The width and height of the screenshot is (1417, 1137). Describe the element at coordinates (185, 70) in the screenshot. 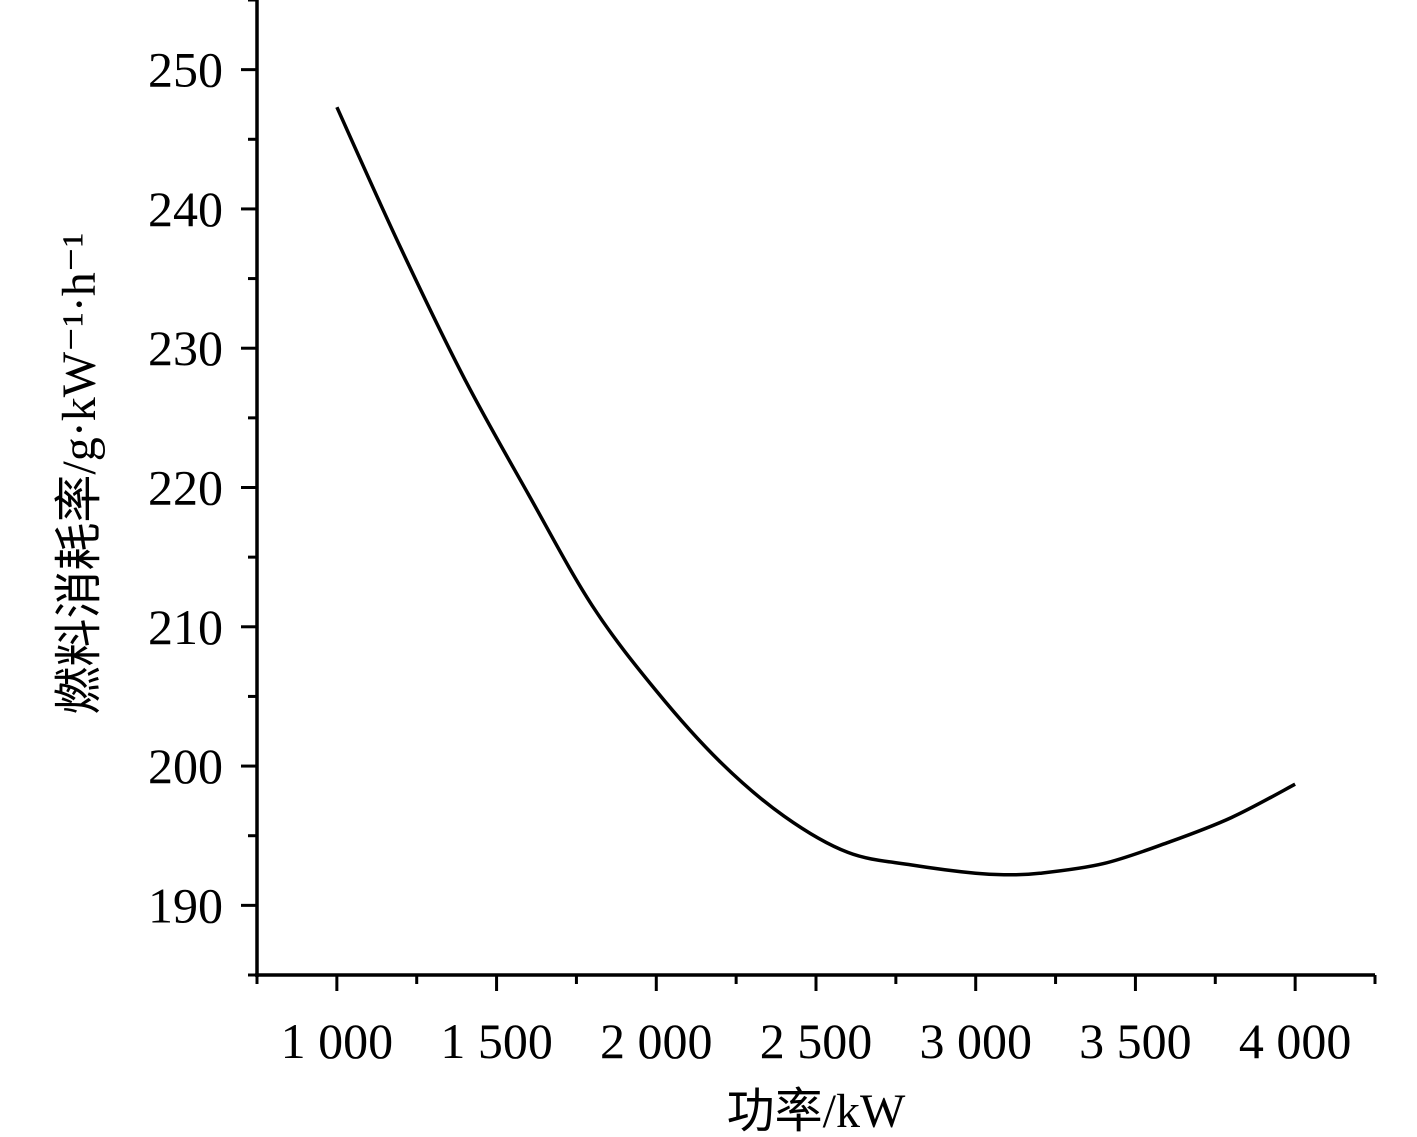

I see `y-tick-label: 250` at that location.